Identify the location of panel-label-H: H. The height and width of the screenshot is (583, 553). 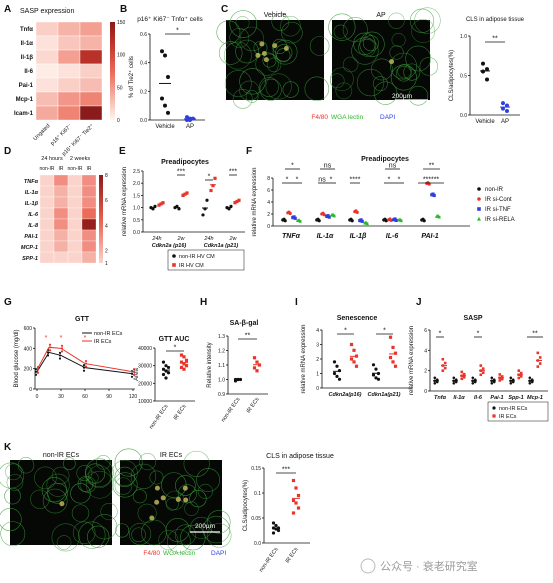
(203, 302).